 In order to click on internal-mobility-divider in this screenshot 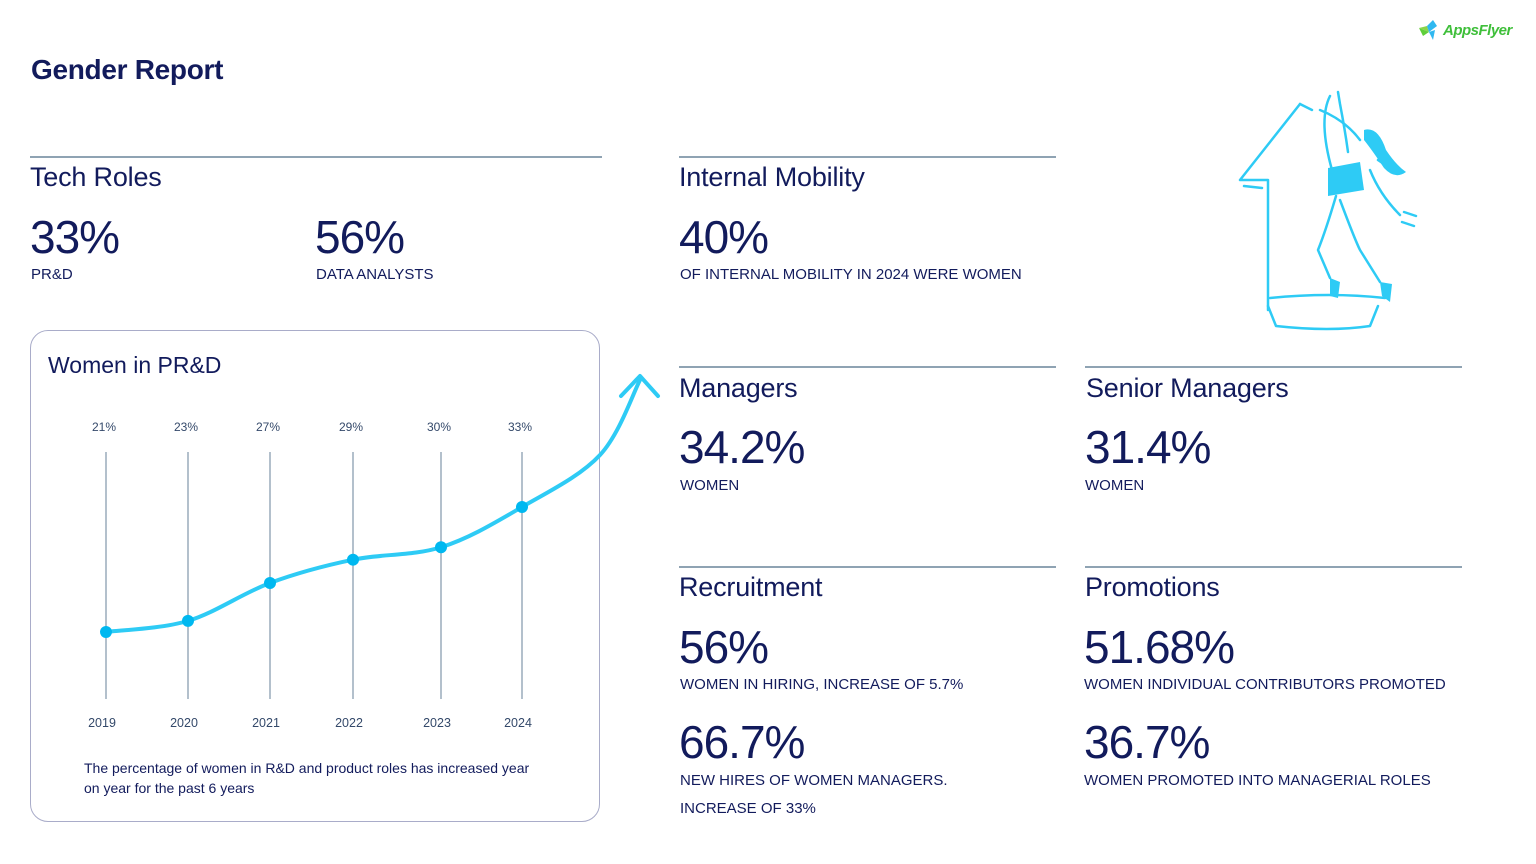, I will do `click(867, 157)`.